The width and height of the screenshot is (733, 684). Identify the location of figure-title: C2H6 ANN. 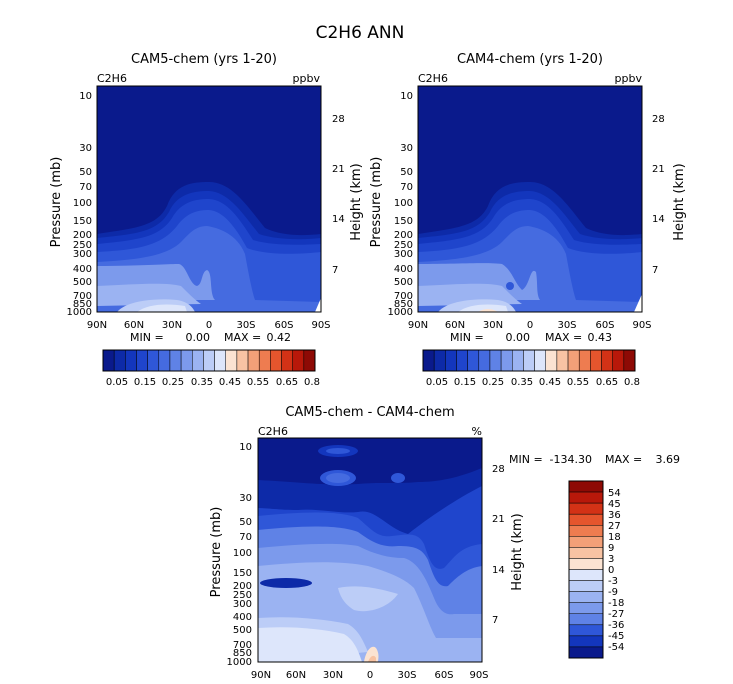
(360, 33).